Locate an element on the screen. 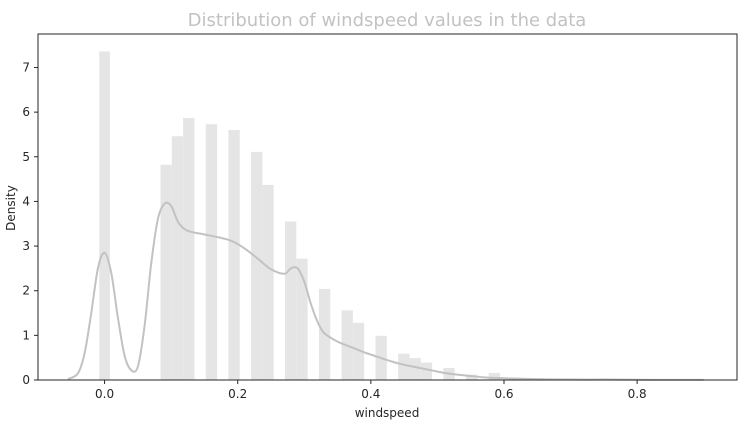 The image size is (754, 429). y-tick-label: 6 is located at coordinates (26, 112).